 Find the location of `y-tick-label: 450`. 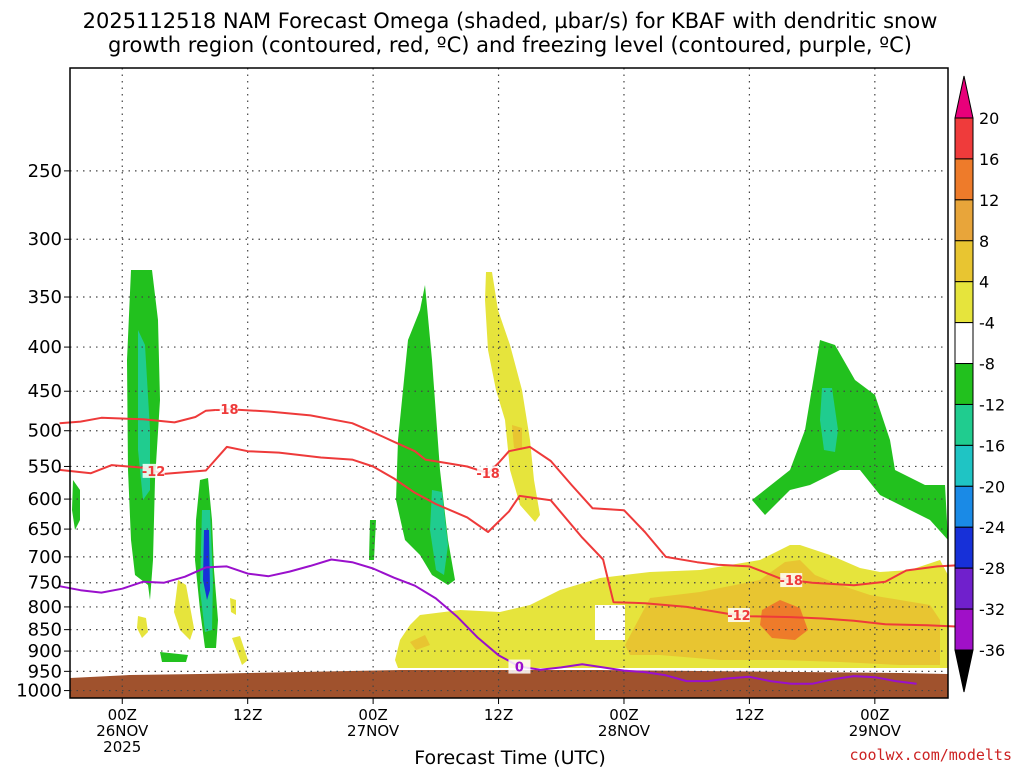

y-tick-label: 450 is located at coordinates (45, 391).